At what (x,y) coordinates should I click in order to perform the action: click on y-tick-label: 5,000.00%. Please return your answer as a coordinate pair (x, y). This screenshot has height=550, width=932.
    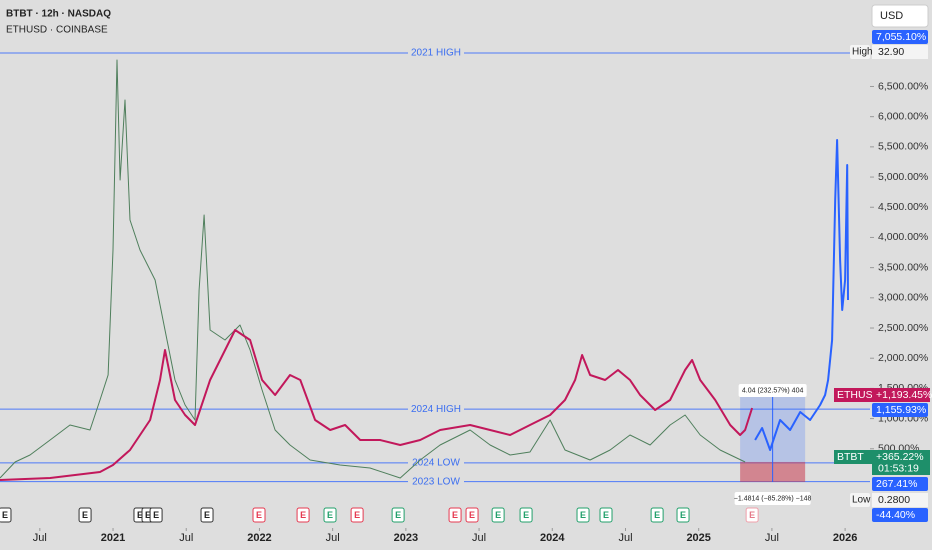
    Looking at the image, I should click on (903, 177).